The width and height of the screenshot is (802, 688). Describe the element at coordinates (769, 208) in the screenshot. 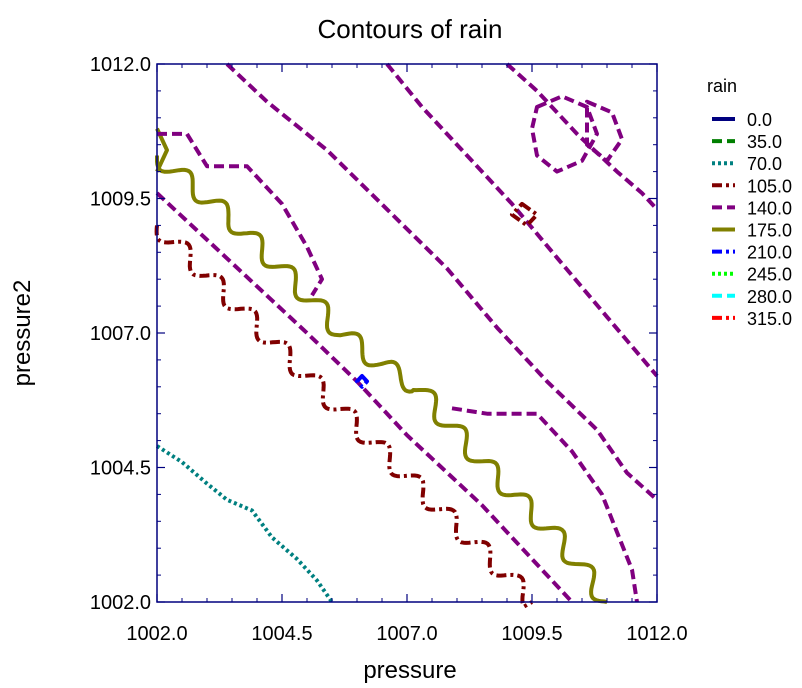

I see `legend-label: 140.0` at that location.